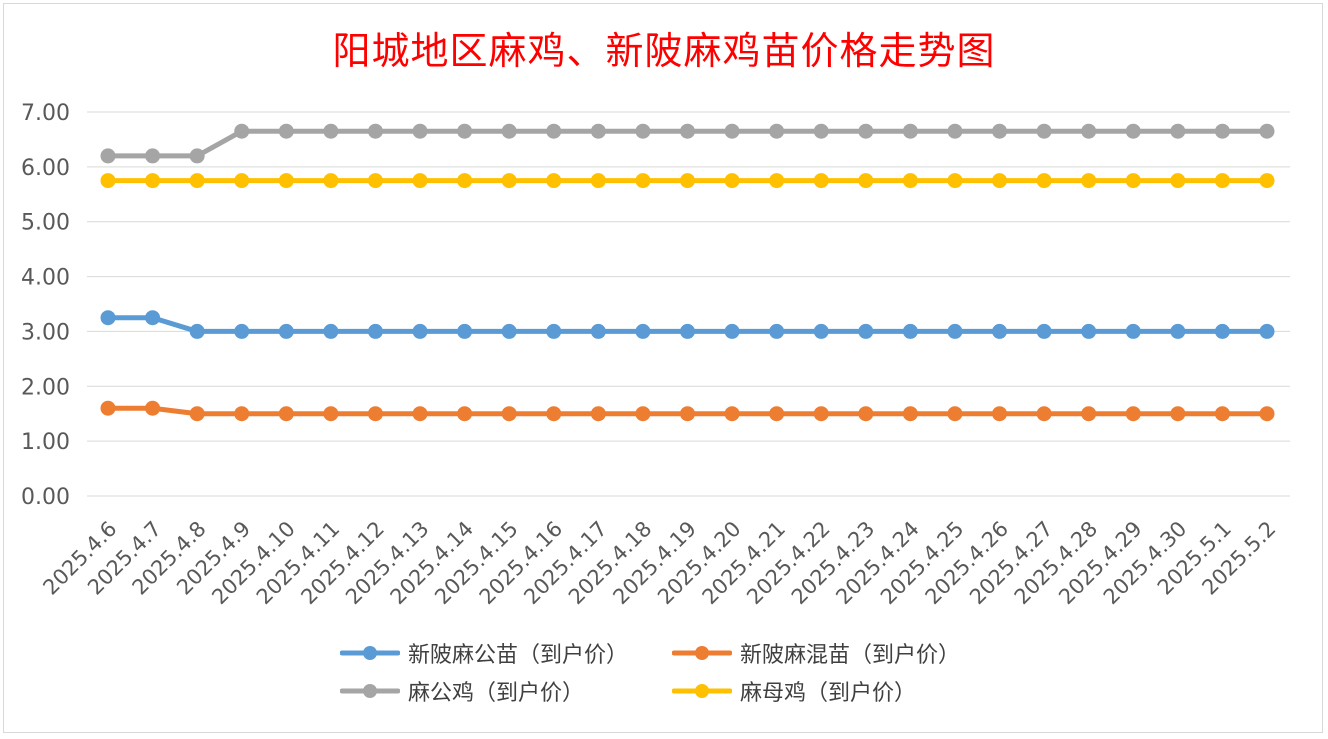 The height and width of the screenshot is (739, 1328). What do you see at coordinates (45, 497) in the screenshot?
I see `y-tick-label: 0.00` at bounding box center [45, 497].